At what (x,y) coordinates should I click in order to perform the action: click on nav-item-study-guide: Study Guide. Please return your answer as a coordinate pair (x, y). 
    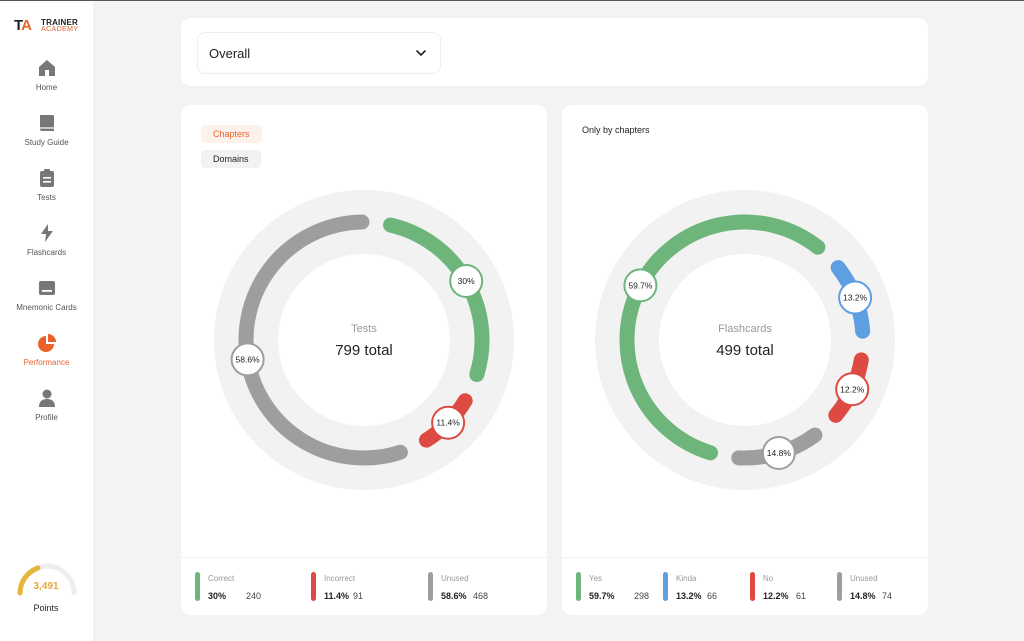
    Looking at the image, I should click on (46, 136).